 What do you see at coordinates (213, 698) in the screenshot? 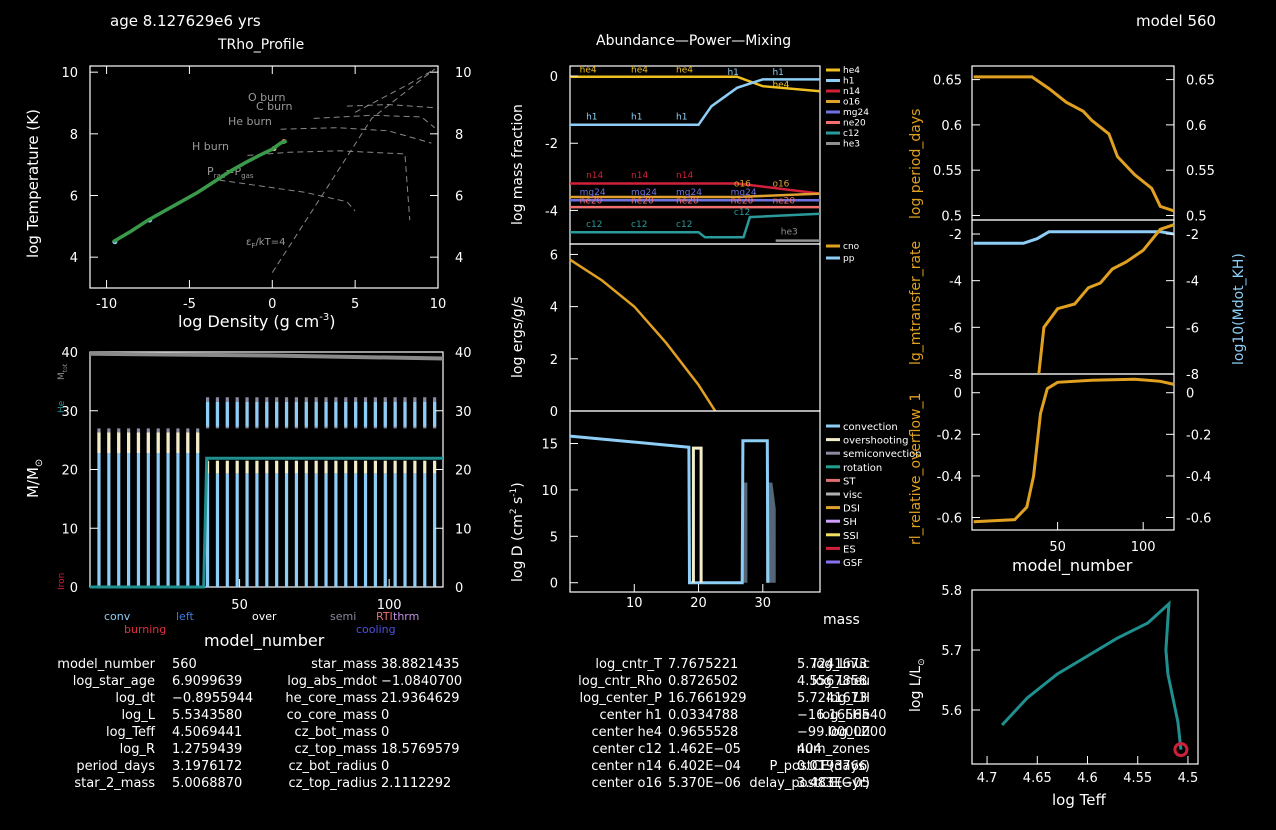
I see `info-value: −0.8955944` at bounding box center [213, 698].